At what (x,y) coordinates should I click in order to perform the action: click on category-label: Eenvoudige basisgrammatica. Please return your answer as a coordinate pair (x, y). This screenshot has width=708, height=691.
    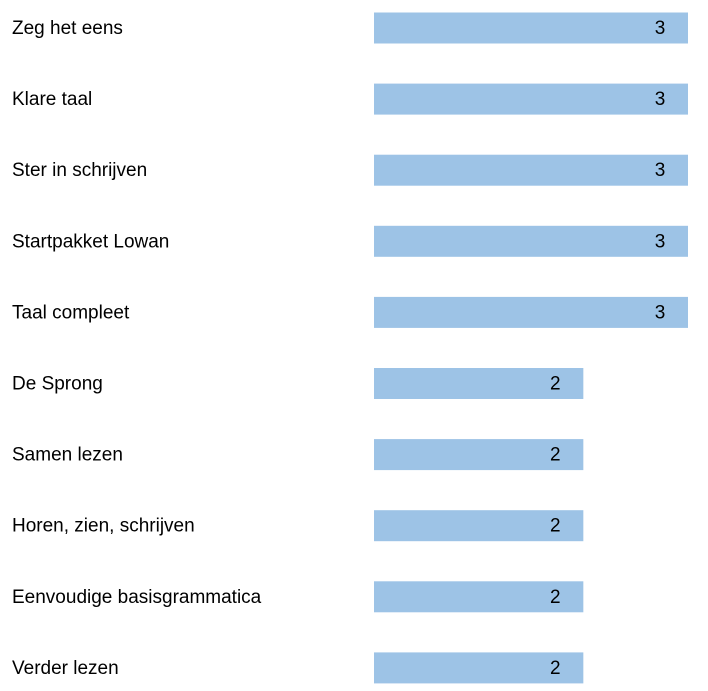
    Looking at the image, I should click on (137, 597).